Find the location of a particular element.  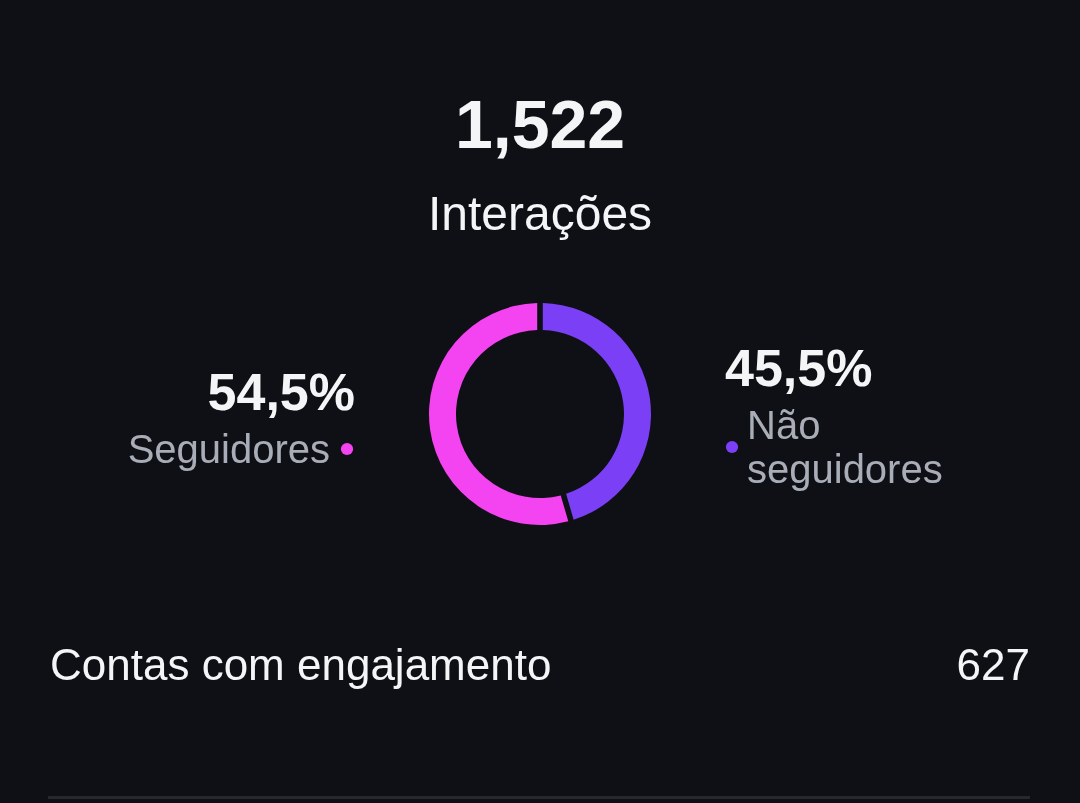

data-label: 45,5% is located at coordinates (799, 368).